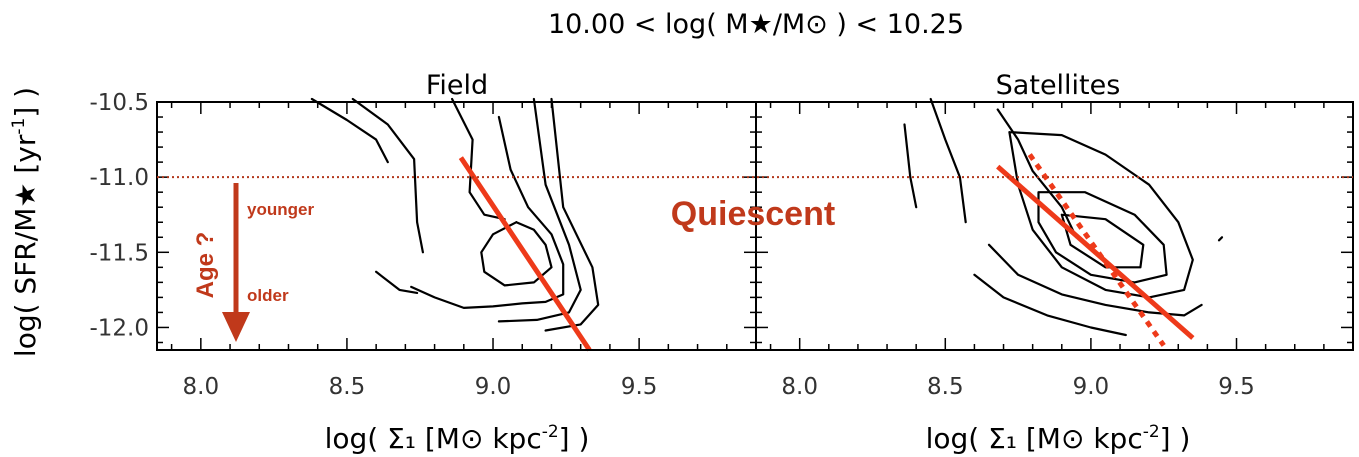  What do you see at coordinates (756, 24) in the screenshot?
I see `figure-title: 10.00 < log( M★/M⊙ ) < 10.25` at bounding box center [756, 24].